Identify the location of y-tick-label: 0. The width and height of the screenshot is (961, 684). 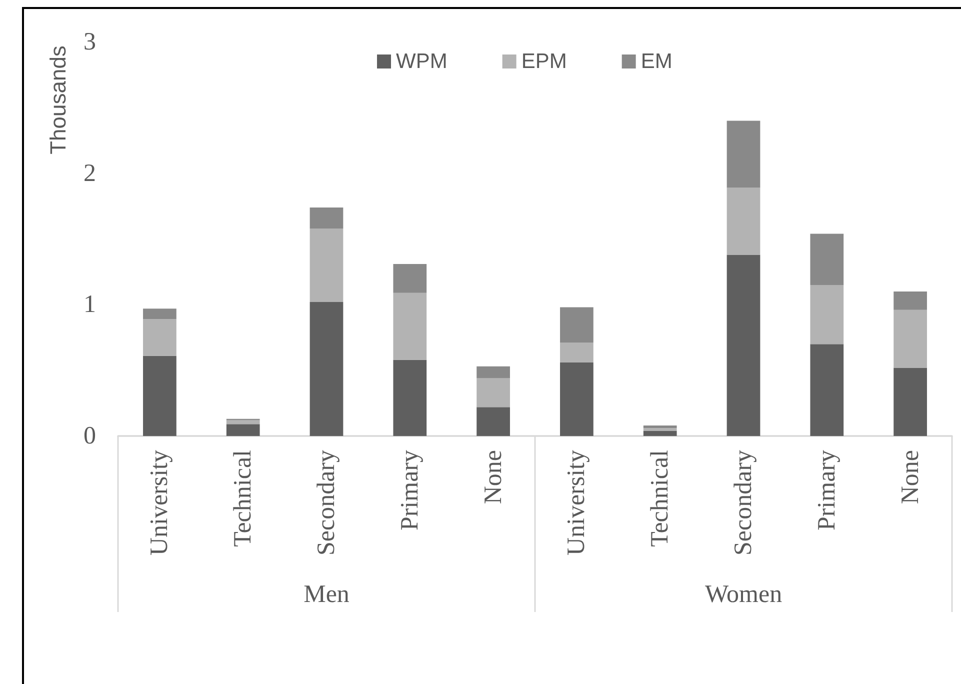
(90, 436).